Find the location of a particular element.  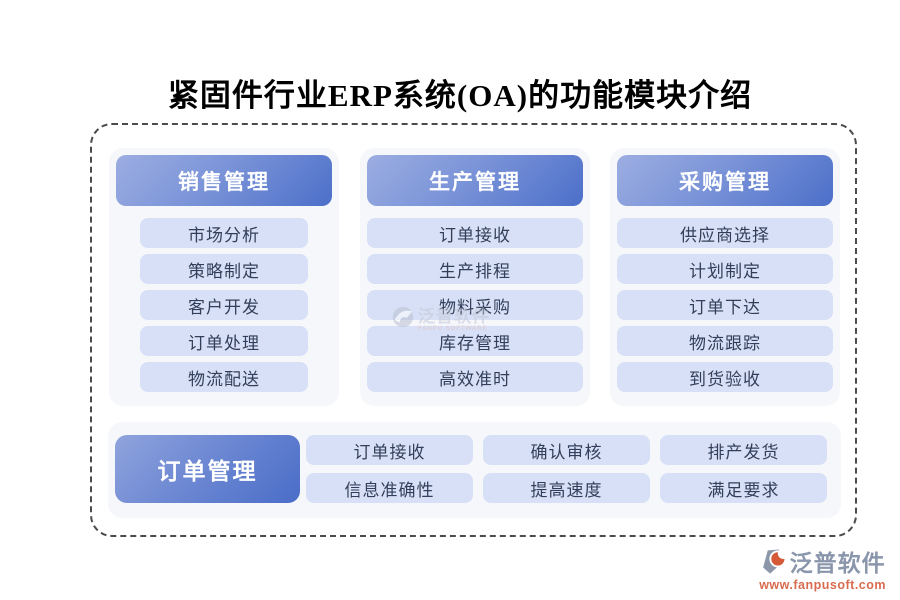

vendor-logo: 泛普软件 www.fanpusoft.com is located at coordinates (822, 570).